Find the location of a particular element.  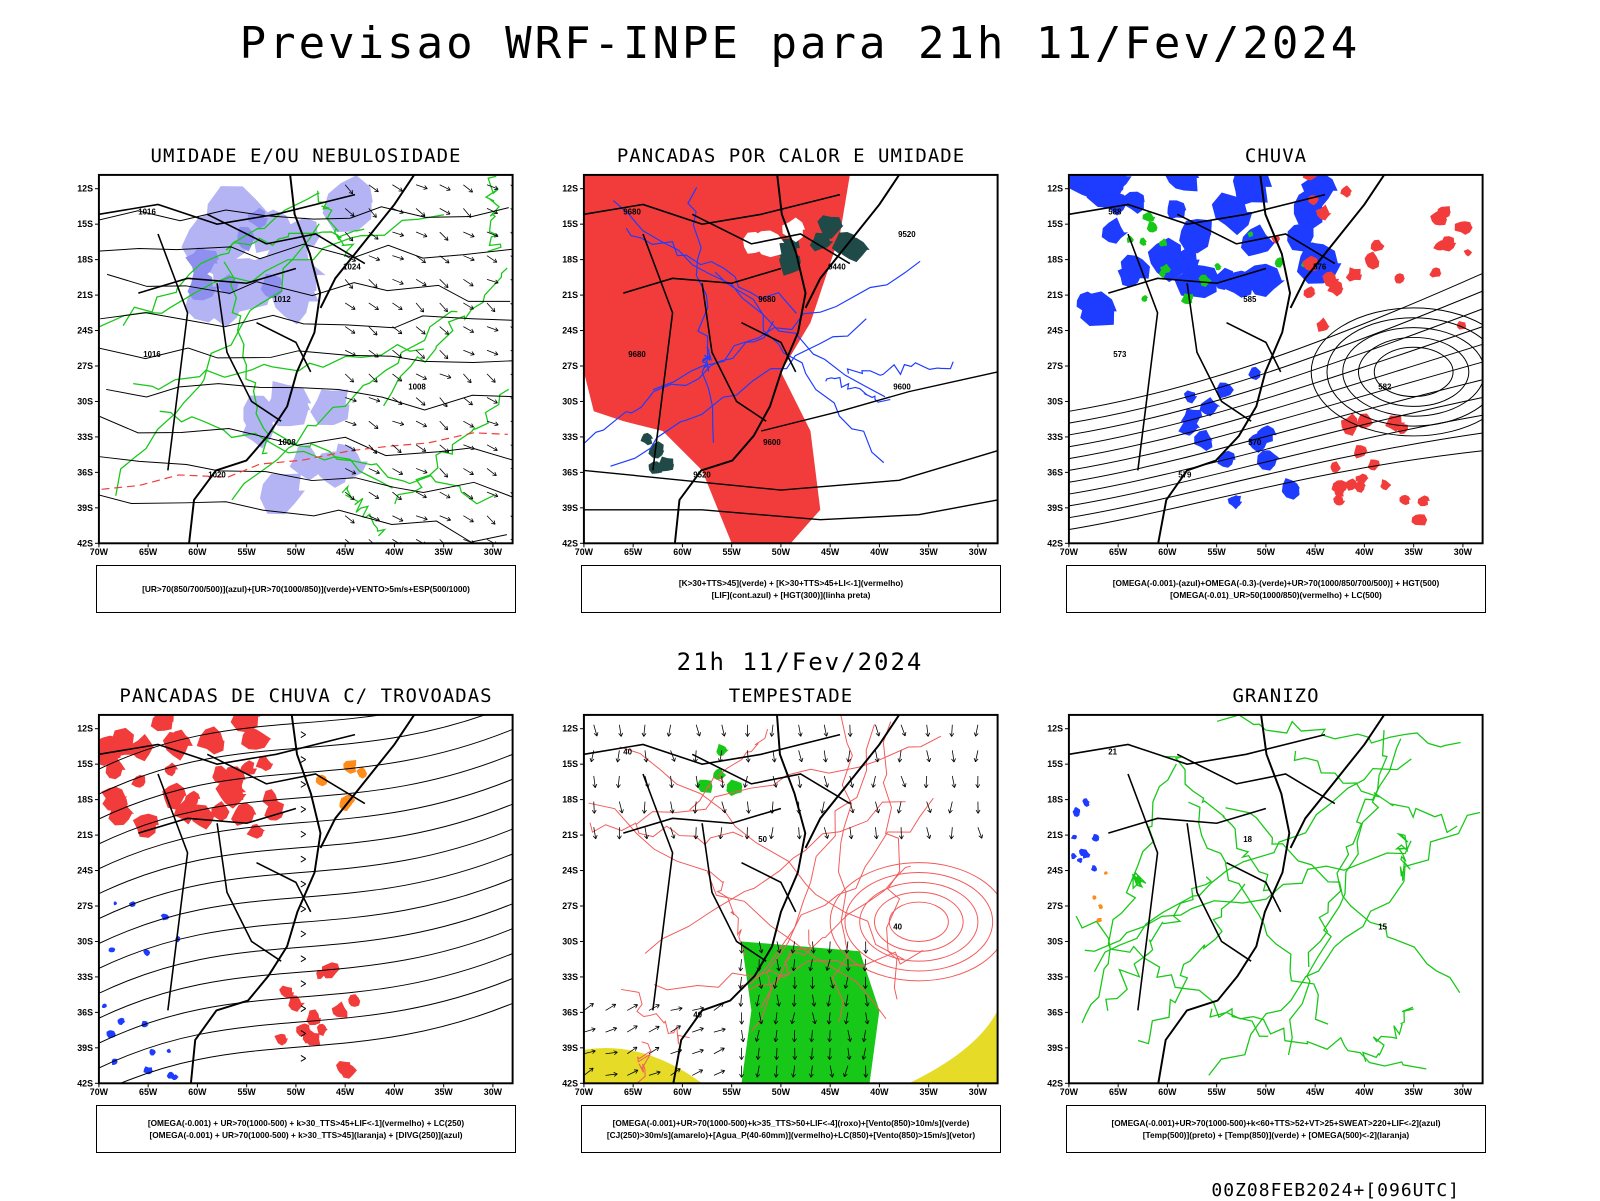

height-contour is located at coordinates (1276, 342).